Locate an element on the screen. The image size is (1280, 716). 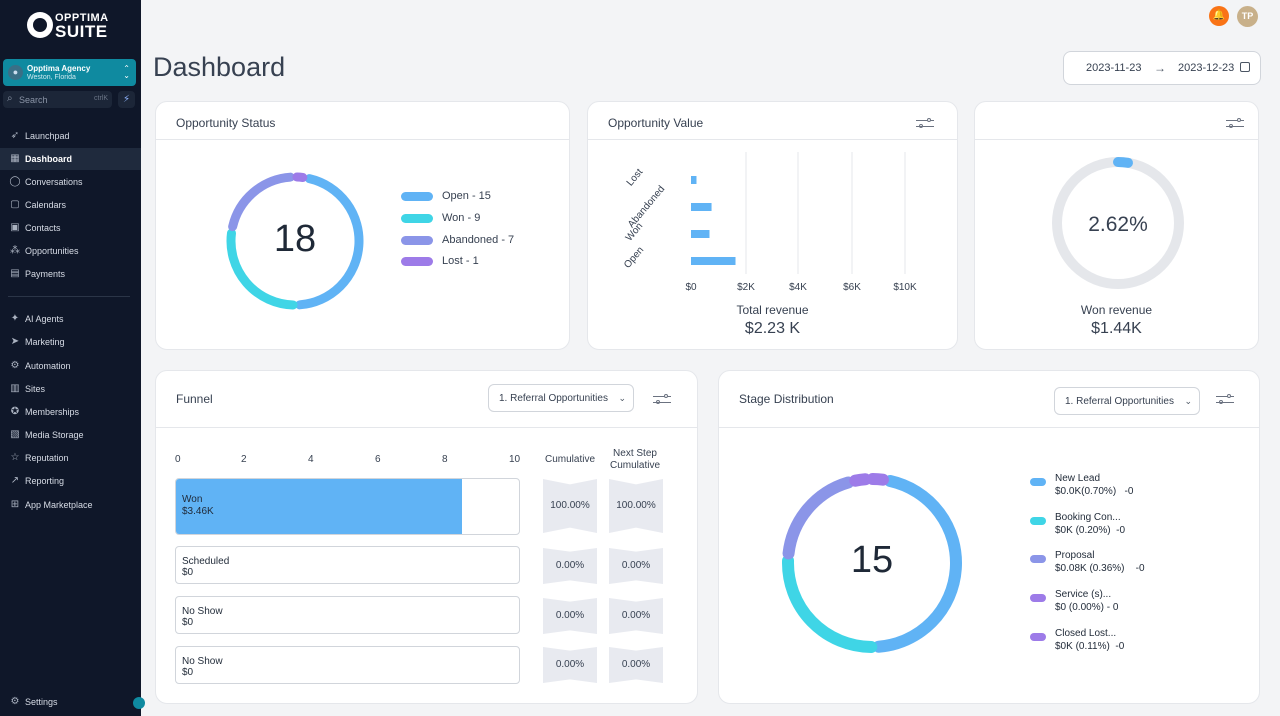
payments-icon: ▤ is located at coordinates (15, 273).